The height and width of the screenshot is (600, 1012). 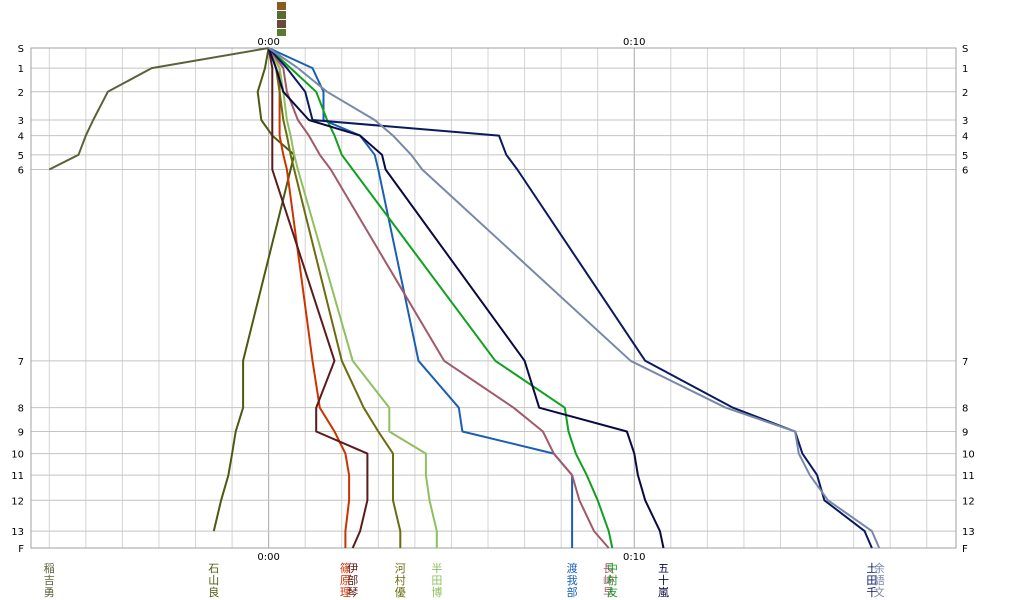 I want to click on runner-name-char: 吉, so click(x=49, y=580).